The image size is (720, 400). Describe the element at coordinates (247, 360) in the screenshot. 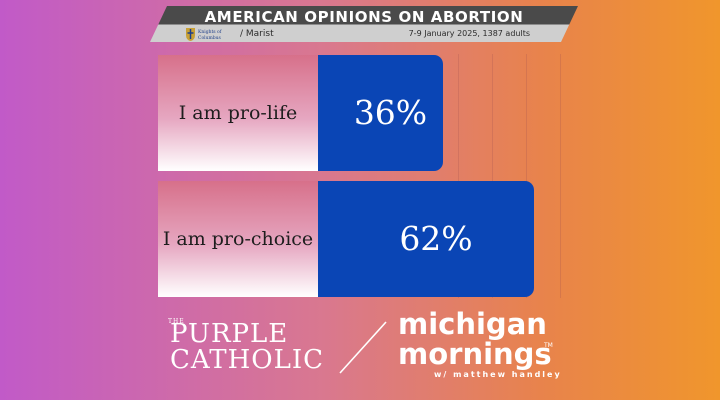

I see `logo-catholic: CATHOLIC` at that location.